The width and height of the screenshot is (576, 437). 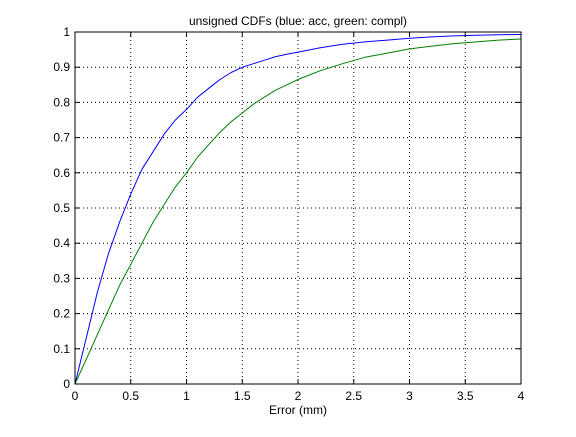 I want to click on x-tick-label: 0, so click(x=75, y=396).